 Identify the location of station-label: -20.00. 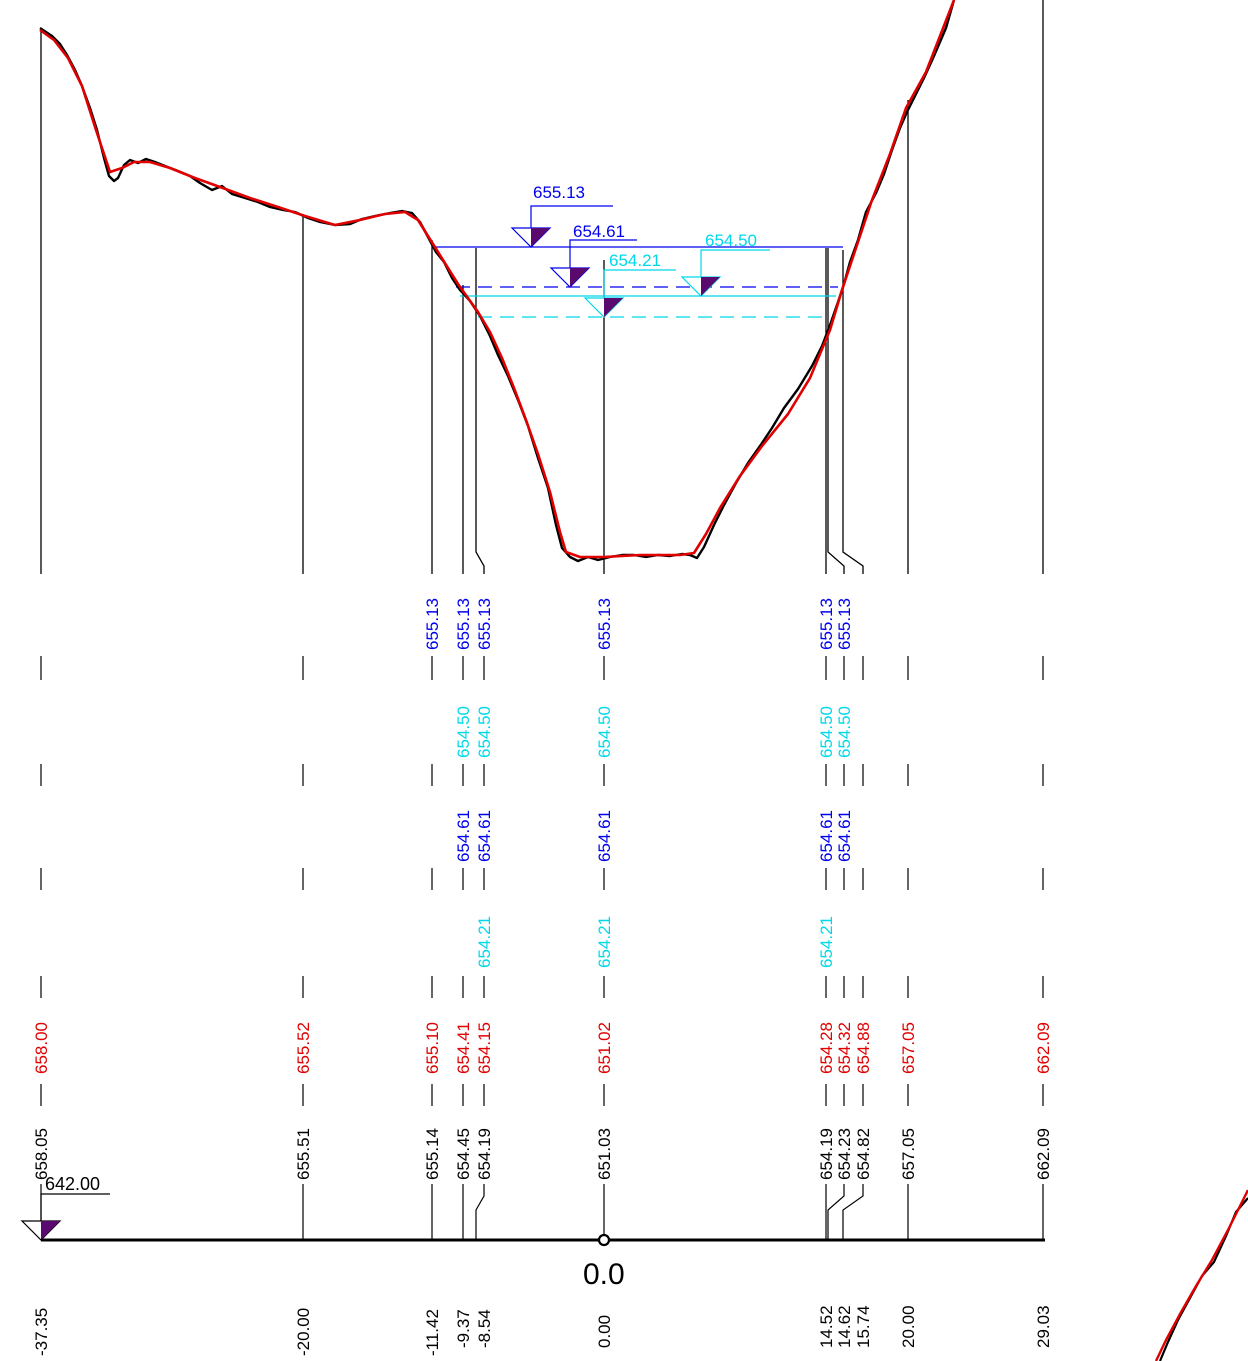
(303, 1332).